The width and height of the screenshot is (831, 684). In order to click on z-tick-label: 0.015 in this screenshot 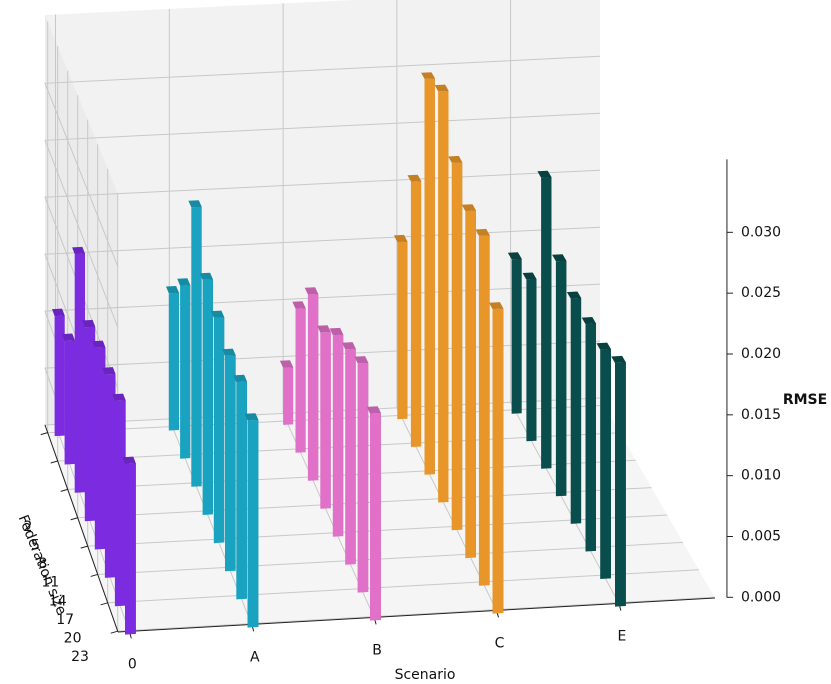, I will do `click(761, 415)`.